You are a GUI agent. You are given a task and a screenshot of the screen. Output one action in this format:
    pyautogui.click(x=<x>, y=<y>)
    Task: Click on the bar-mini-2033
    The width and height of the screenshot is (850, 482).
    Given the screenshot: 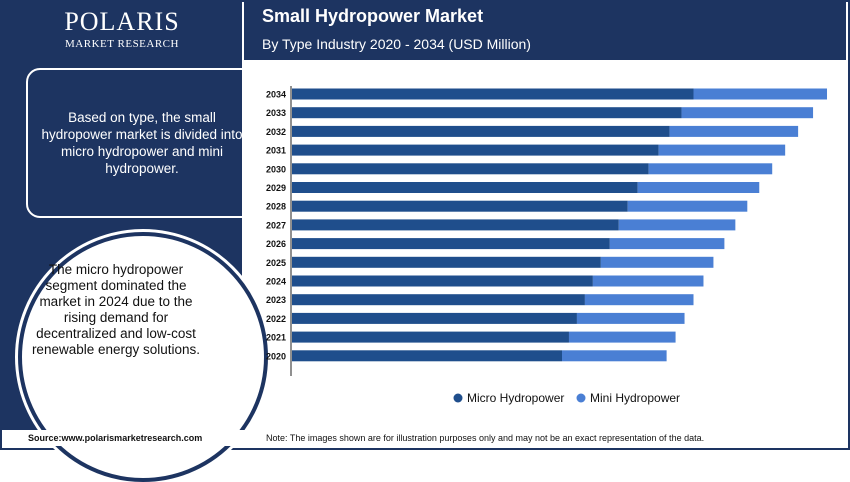 What is the action you would take?
    pyautogui.click(x=747, y=113)
    